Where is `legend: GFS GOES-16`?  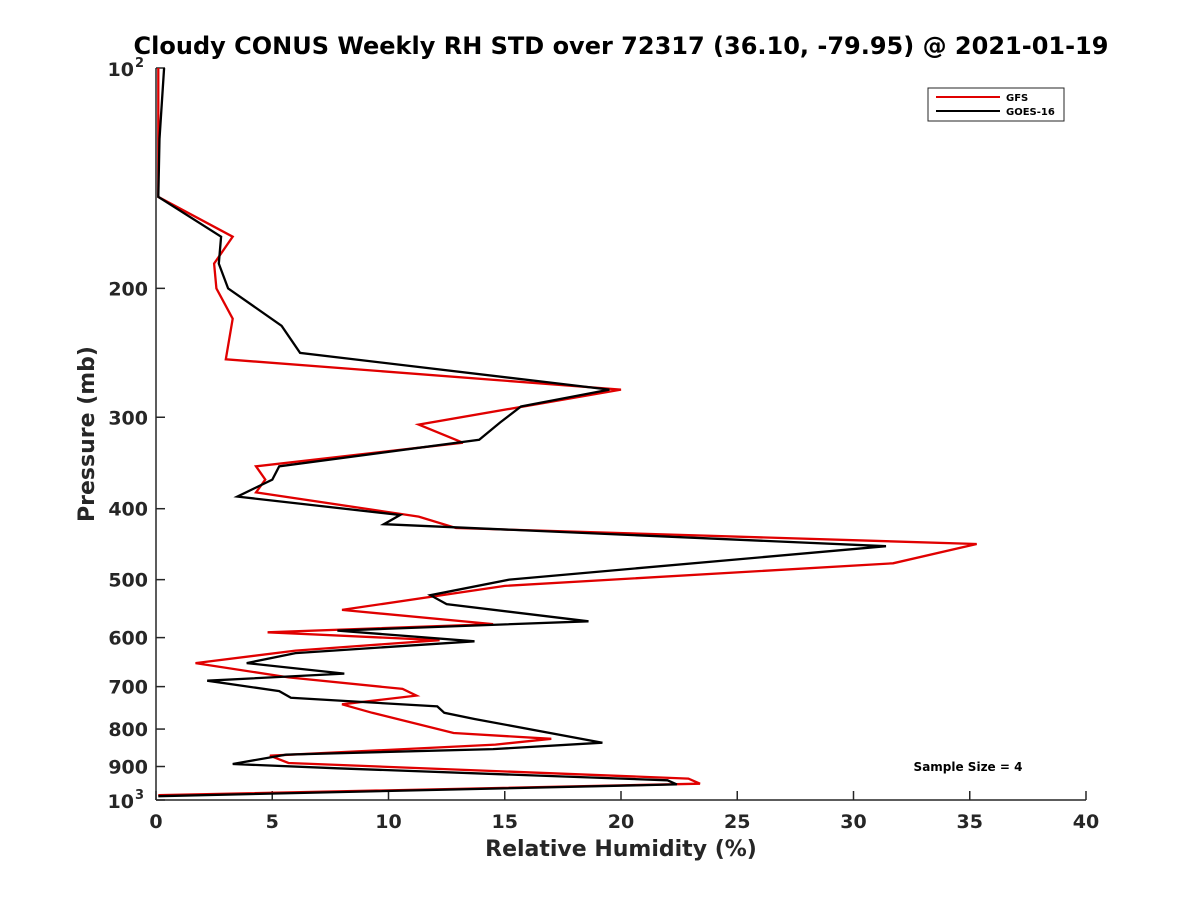
legend: GFS GOES-16 is located at coordinates (996, 104).